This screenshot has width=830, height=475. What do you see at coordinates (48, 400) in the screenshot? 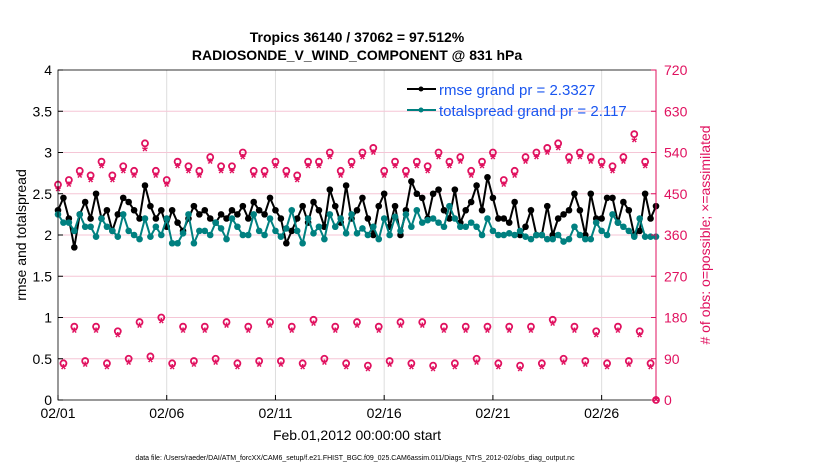
I see `y-tick-label: 0` at bounding box center [48, 400].